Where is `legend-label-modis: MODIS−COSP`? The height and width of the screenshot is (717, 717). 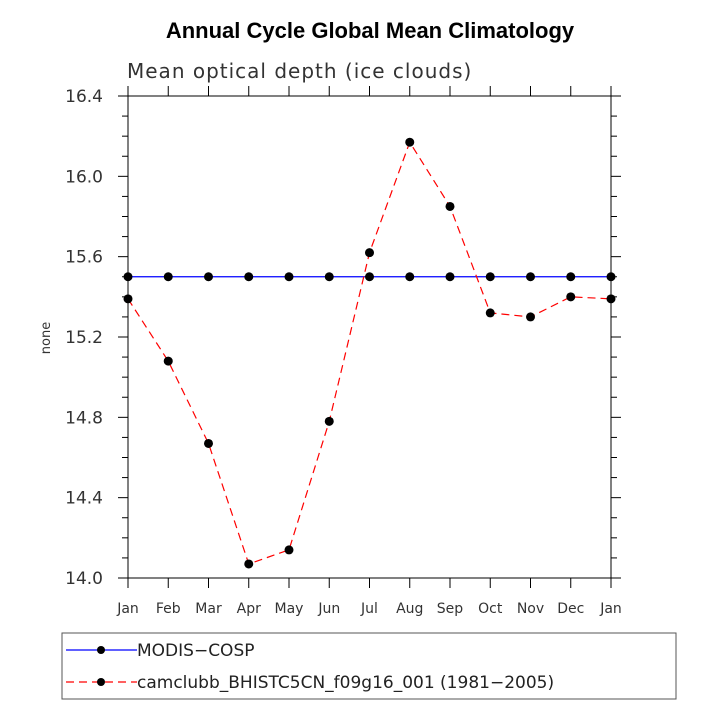
legend-label-modis: MODIS−COSP is located at coordinates (195, 651).